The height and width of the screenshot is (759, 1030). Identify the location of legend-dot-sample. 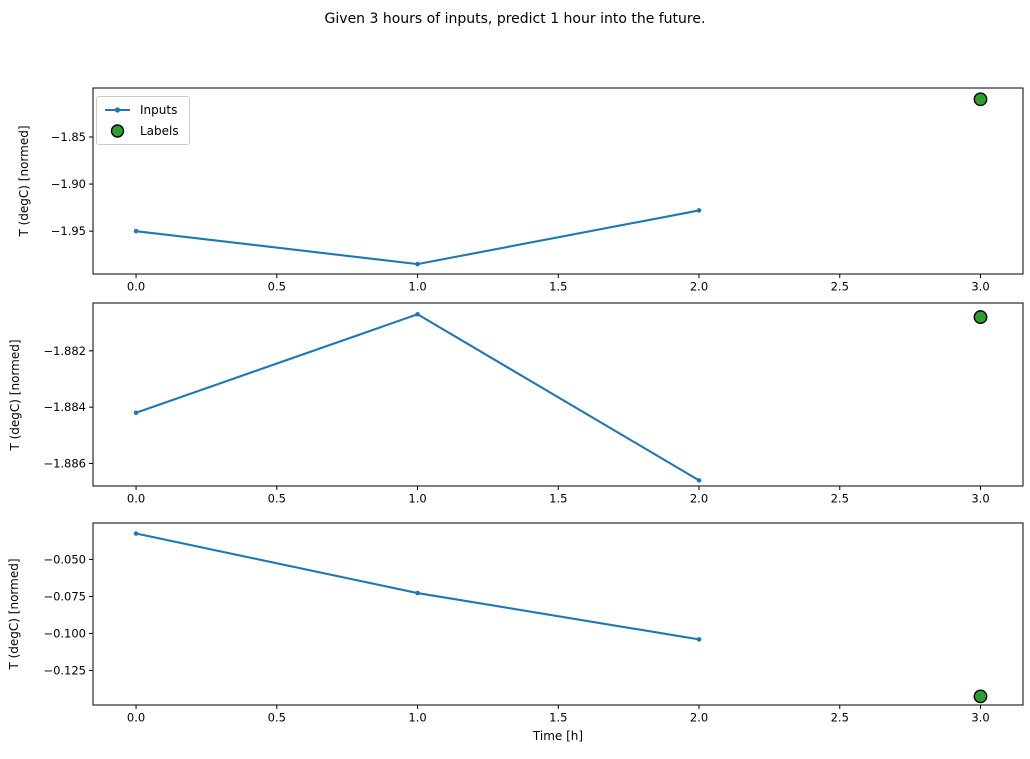
(117, 110).